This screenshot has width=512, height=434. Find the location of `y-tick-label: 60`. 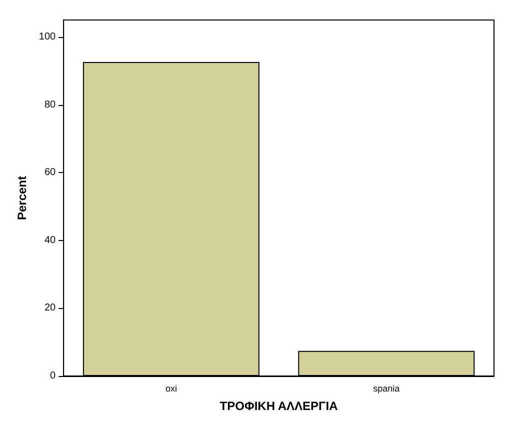

y-tick-label: 60 is located at coordinates (50, 172).